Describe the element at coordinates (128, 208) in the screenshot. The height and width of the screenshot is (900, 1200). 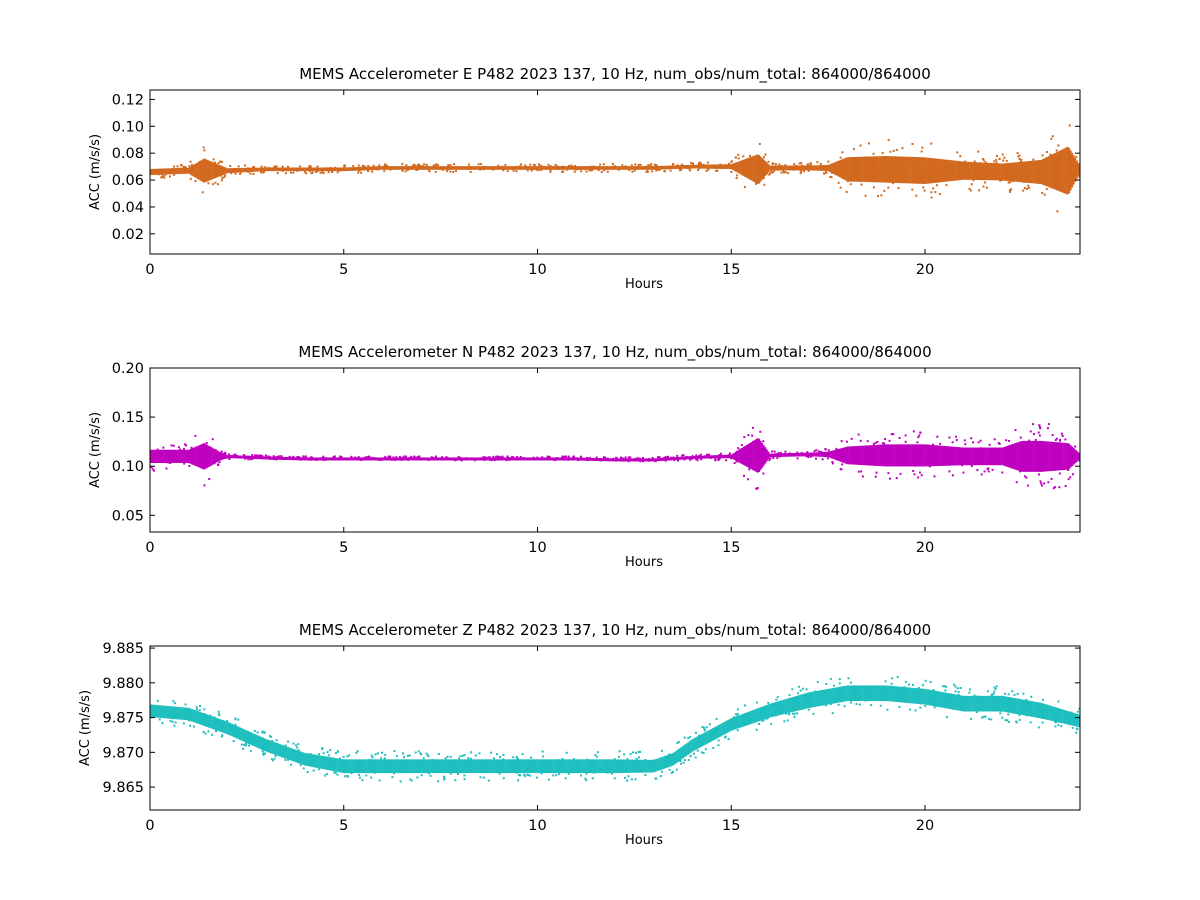
I see `y-tick-label: 0.04` at that location.